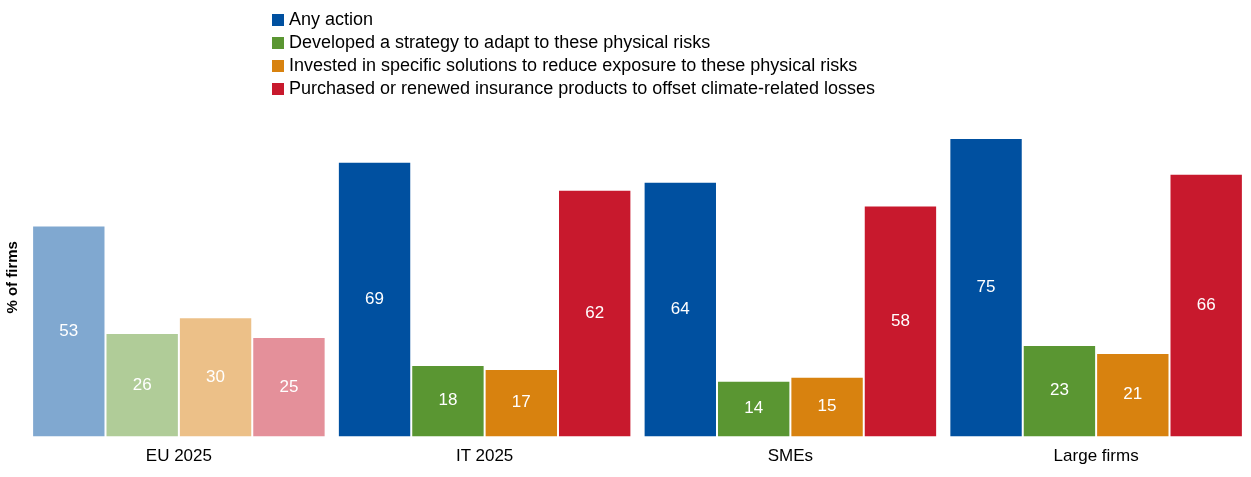 The width and height of the screenshot is (1251, 477). What do you see at coordinates (1133, 394) in the screenshot?
I see `data-label: 21` at bounding box center [1133, 394].